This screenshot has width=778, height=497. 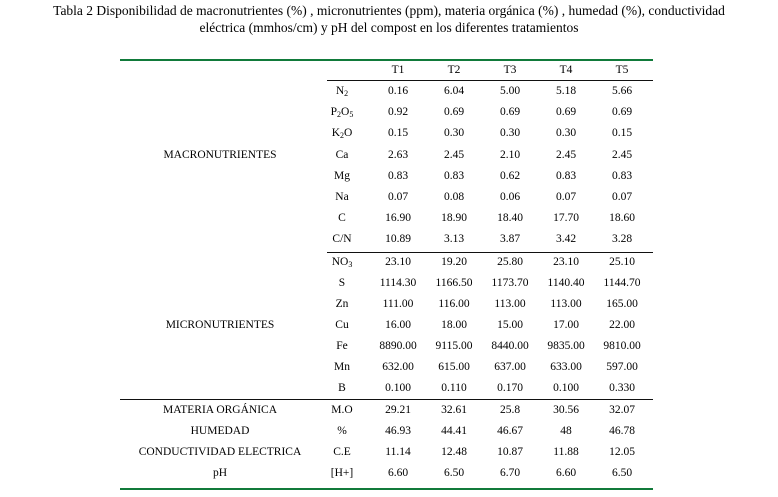 What do you see at coordinates (398, 388) in the screenshot?
I see `table-cell-t1: 0.100` at bounding box center [398, 388].